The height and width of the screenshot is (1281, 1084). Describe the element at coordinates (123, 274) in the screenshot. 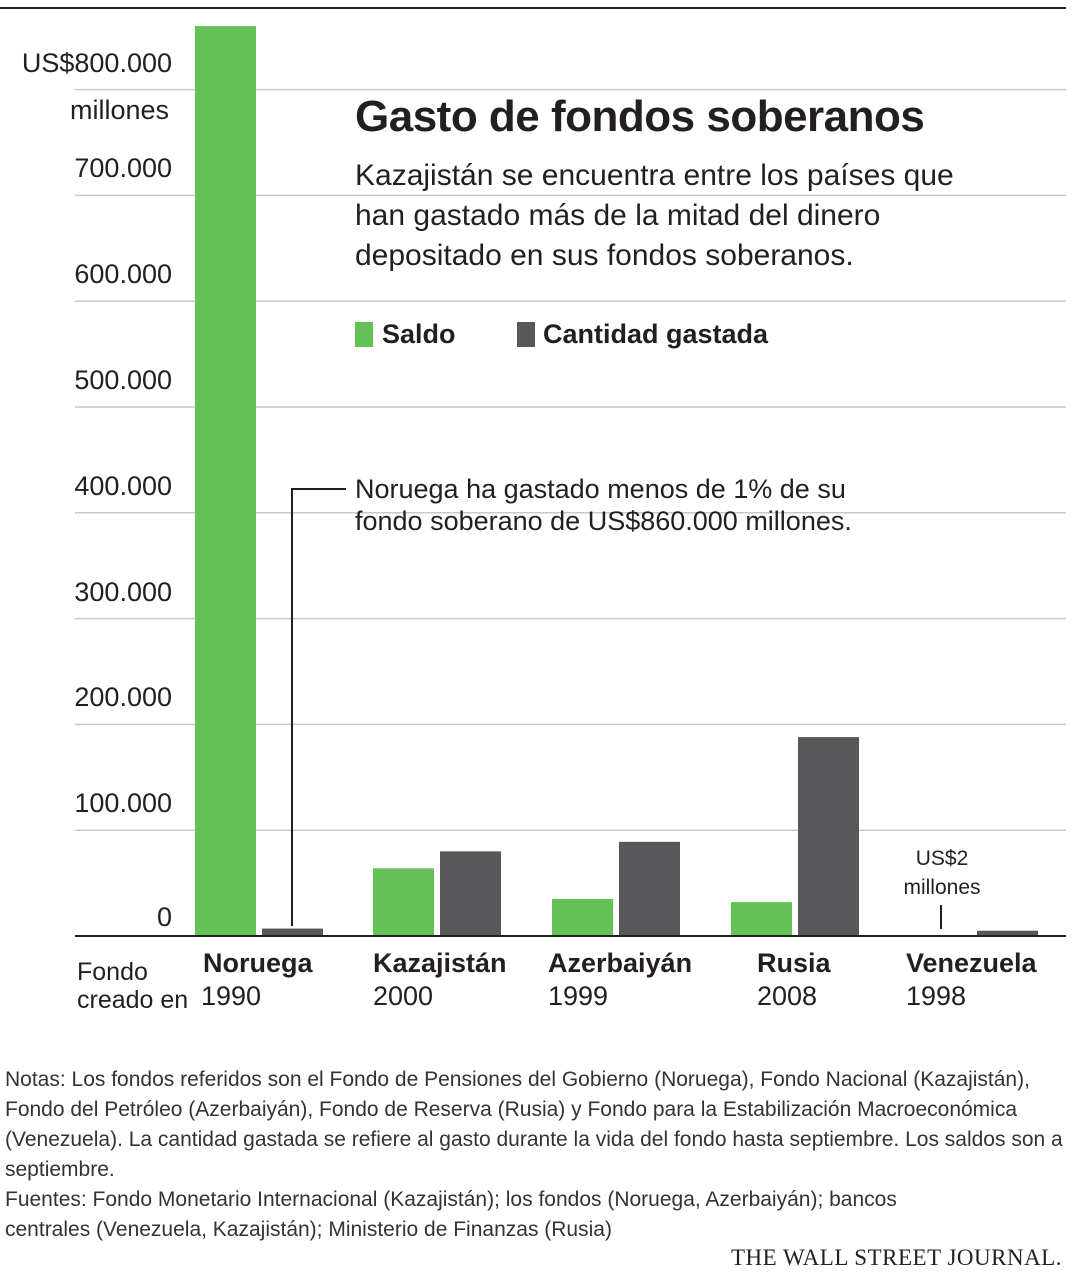

I see `y-tick-label: 600.000` at that location.